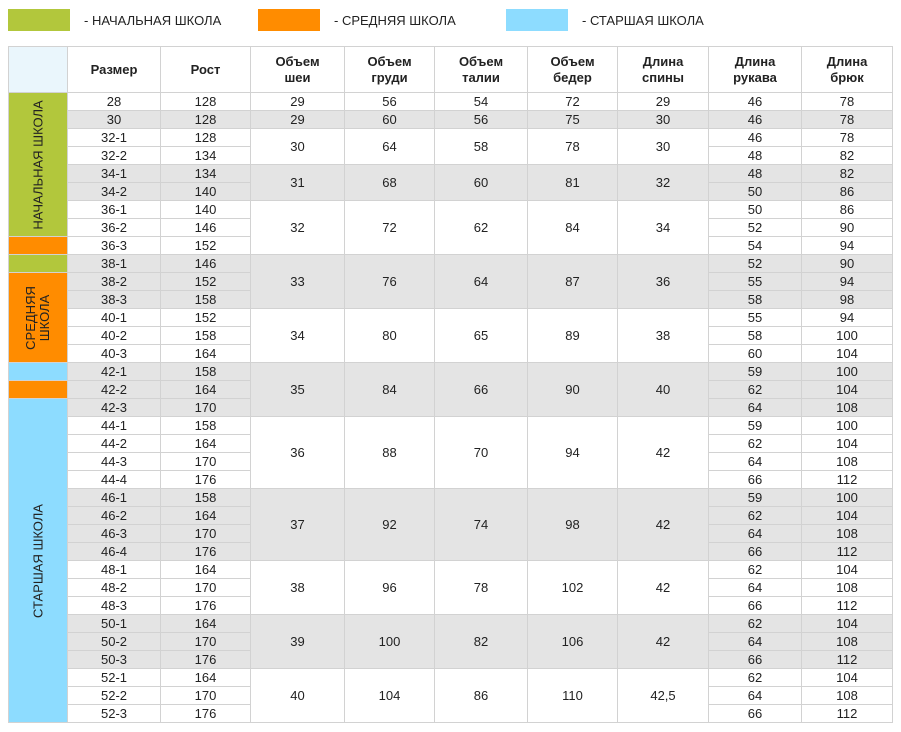 Image resolution: width=901 pixels, height=732 pixels. I want to click on header-sleeve: Длина рукава, so click(755, 69).